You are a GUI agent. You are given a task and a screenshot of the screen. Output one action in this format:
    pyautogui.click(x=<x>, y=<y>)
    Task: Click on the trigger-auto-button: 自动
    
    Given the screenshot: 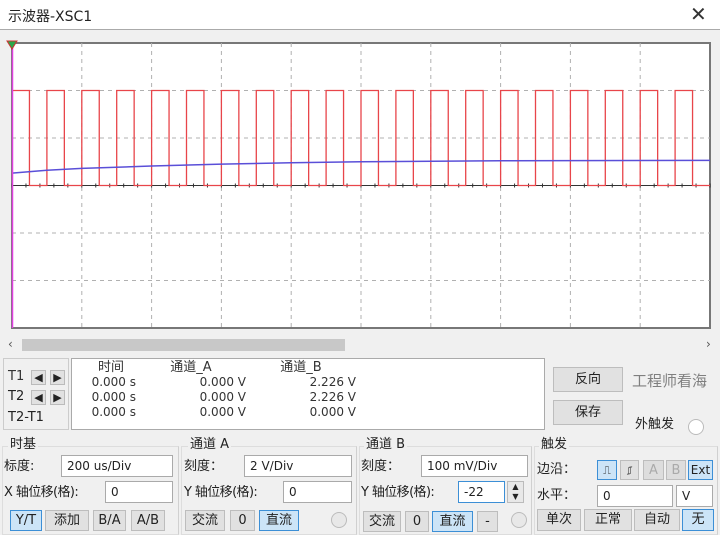 What is the action you would take?
    pyautogui.click(x=657, y=520)
    